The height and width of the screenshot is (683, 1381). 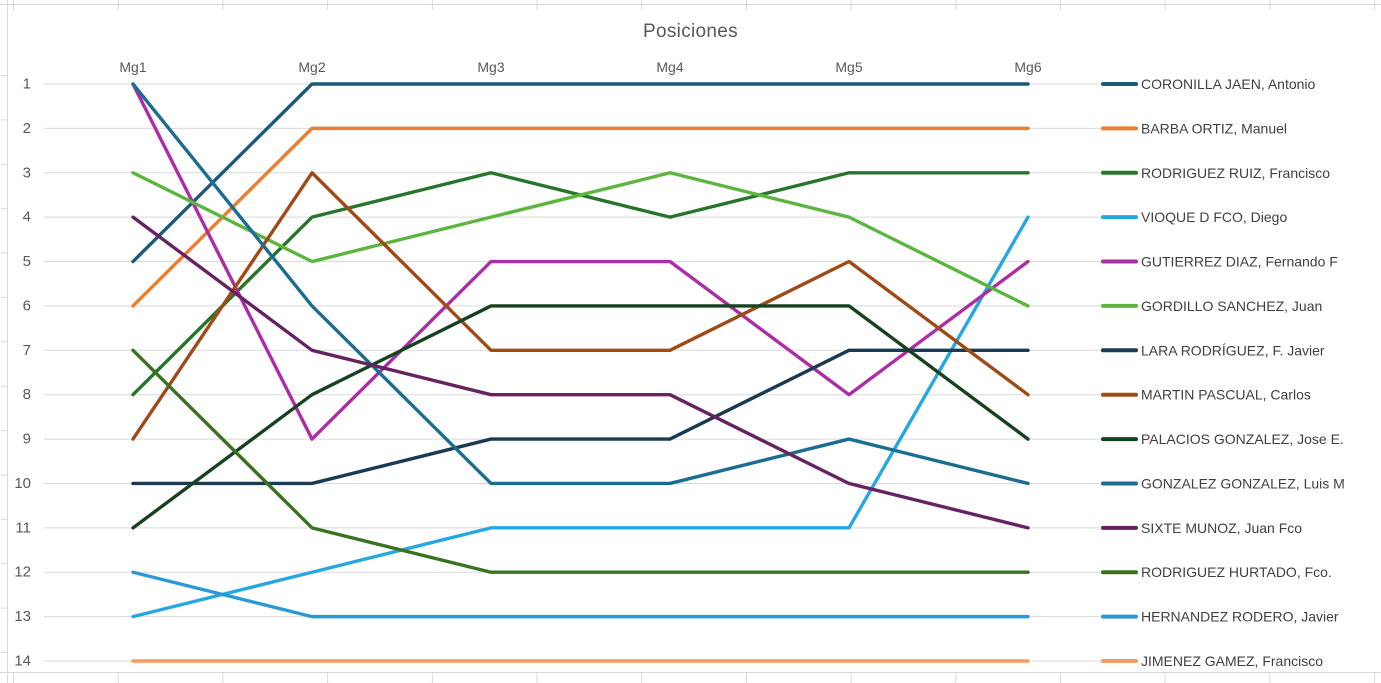 I want to click on x-axis-label: Mg6, so click(x=1027, y=67).